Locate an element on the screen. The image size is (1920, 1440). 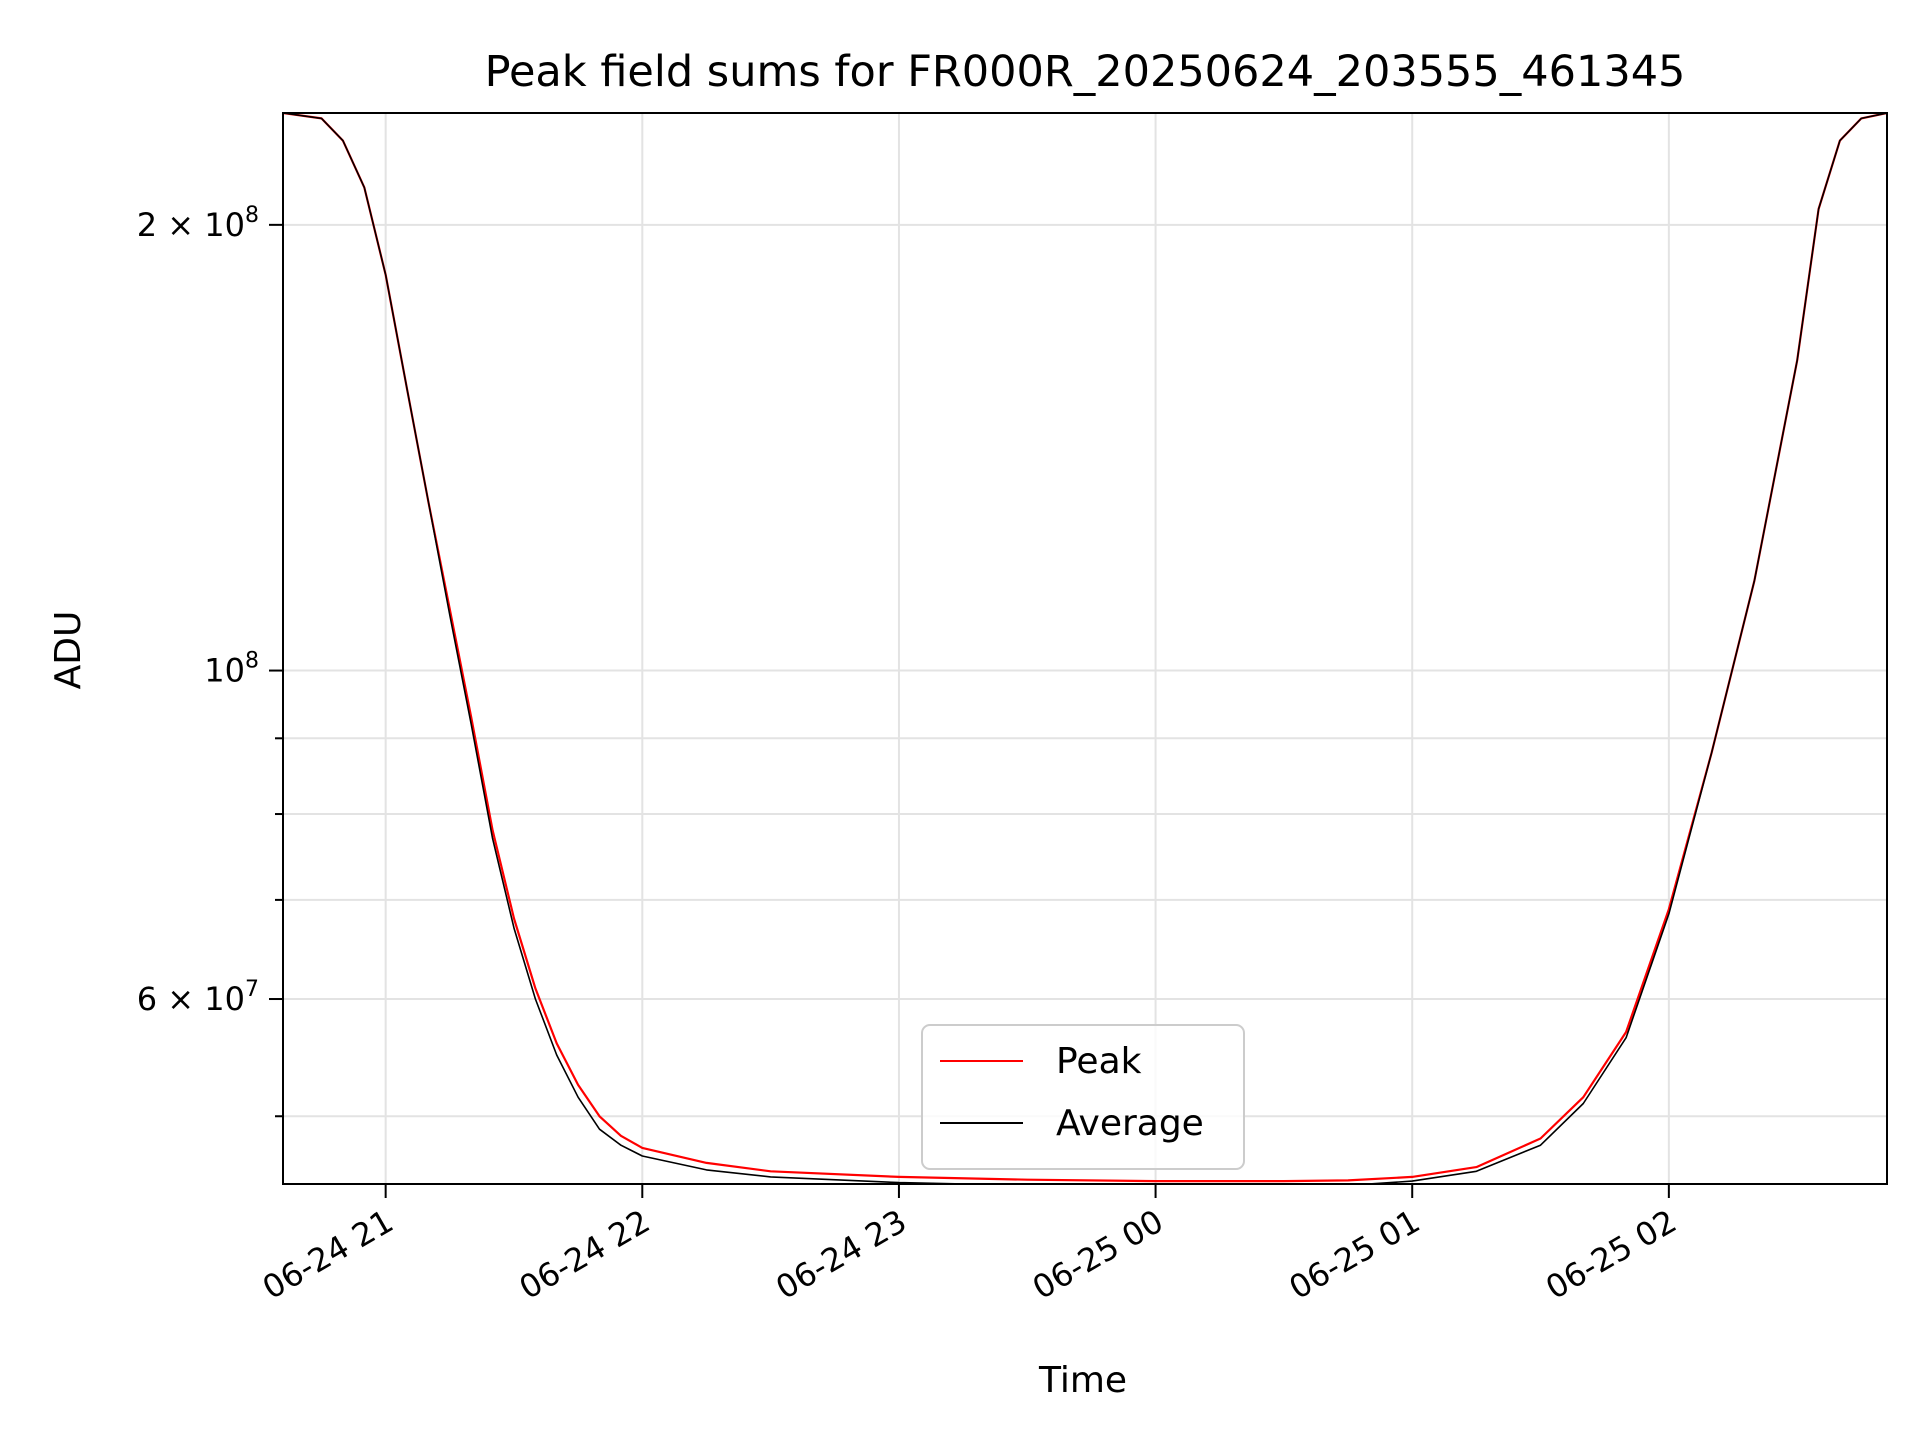
legend: Peak Average is located at coordinates (1083, 1097).